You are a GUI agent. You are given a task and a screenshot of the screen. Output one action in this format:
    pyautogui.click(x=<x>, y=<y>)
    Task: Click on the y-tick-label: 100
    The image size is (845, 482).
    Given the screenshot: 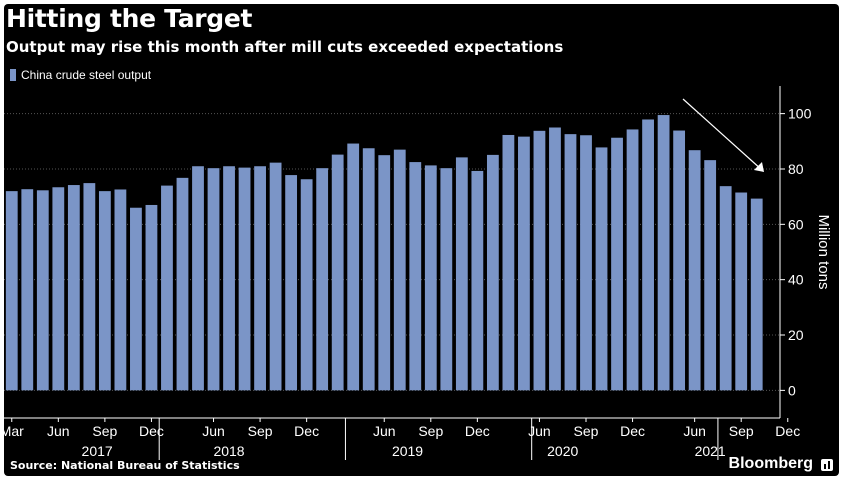 What is the action you would take?
    pyautogui.click(x=800, y=114)
    